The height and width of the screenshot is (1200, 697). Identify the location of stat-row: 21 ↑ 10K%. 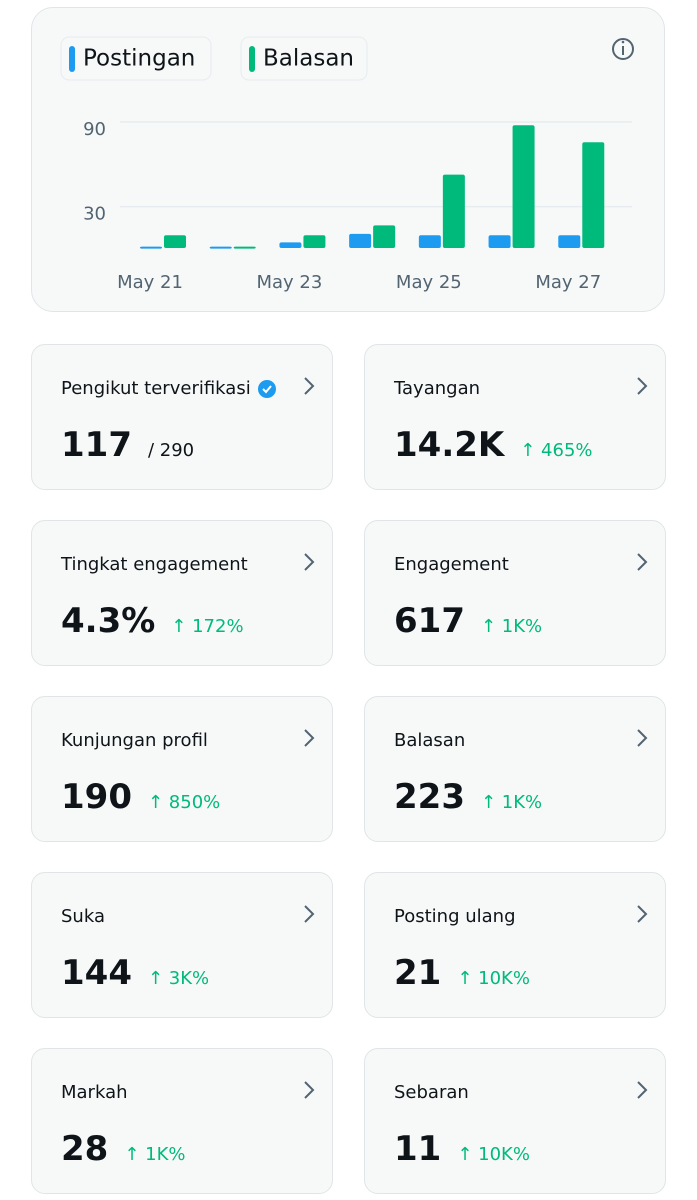
(462, 973).